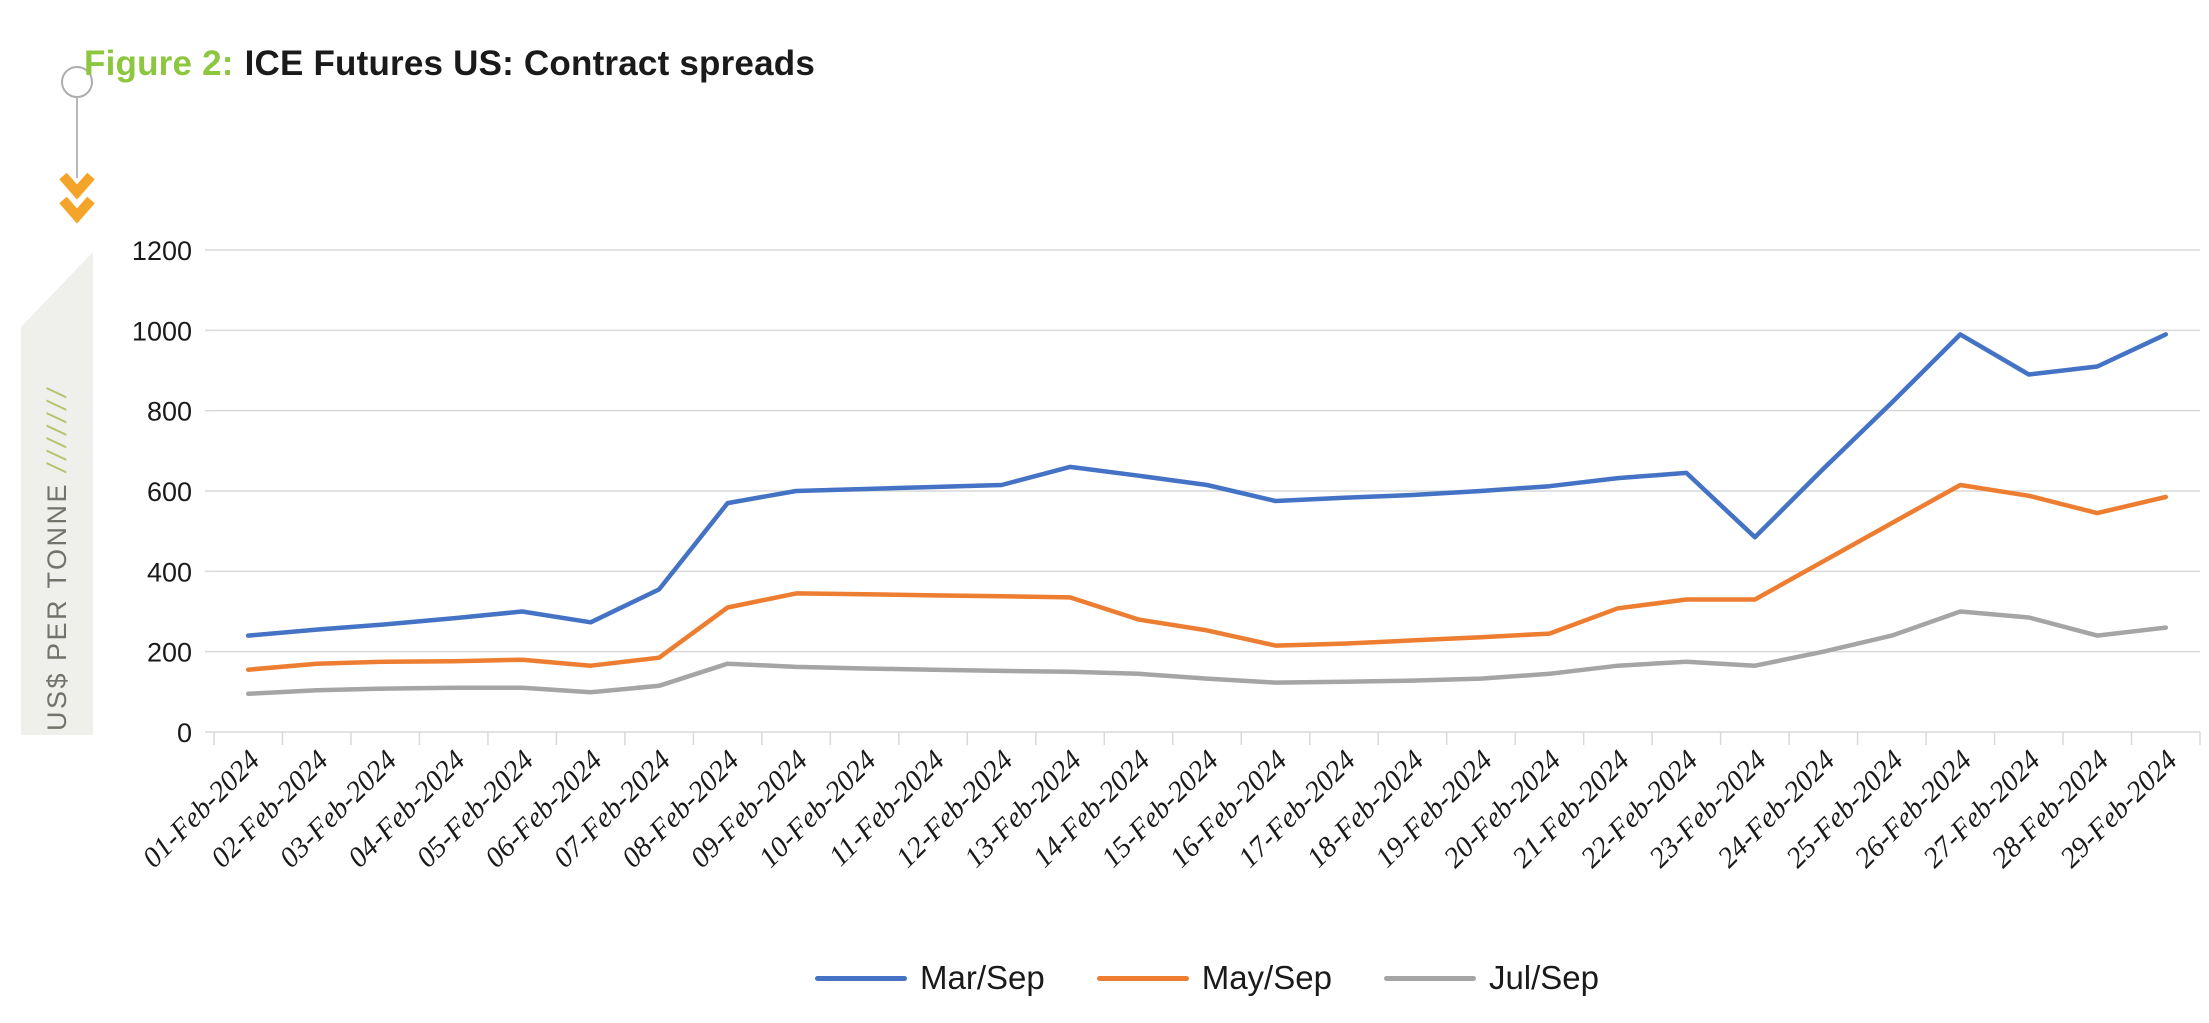 Image resolution: width=2209 pixels, height=1023 pixels. What do you see at coordinates (529, 63) in the screenshot?
I see `figure-title-text: ICE Futures US: Contract spreads` at bounding box center [529, 63].